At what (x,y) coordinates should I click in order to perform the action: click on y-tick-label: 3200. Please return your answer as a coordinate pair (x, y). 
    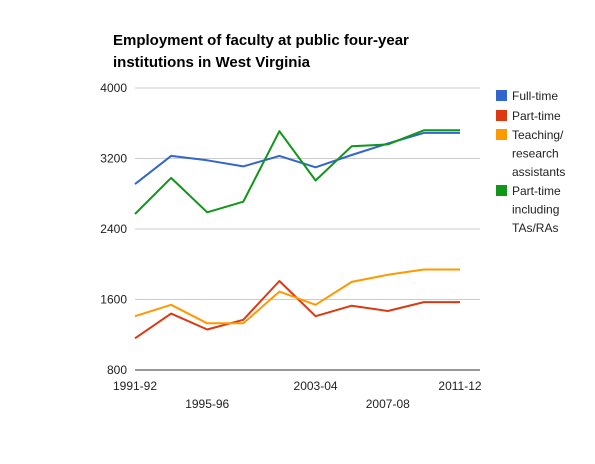
    Looking at the image, I should click on (113, 159).